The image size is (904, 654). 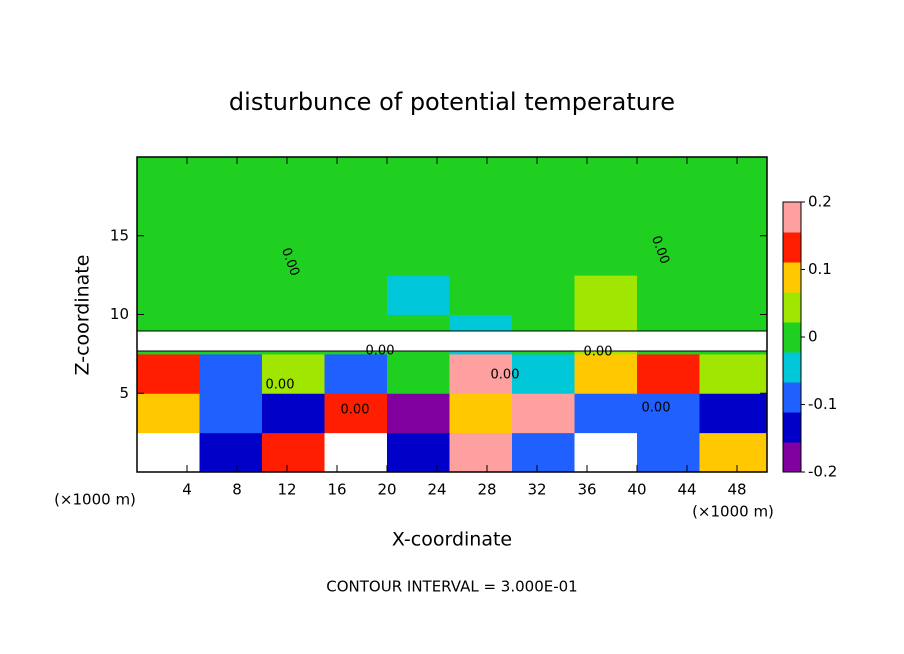 I want to click on x-tick-label: 24, so click(x=436, y=490).